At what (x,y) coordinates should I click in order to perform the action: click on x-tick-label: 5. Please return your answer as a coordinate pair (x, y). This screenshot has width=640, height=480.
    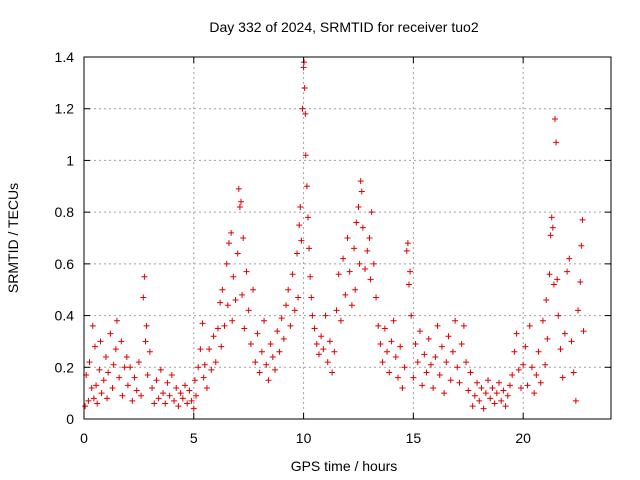
    Looking at the image, I should click on (194, 438).